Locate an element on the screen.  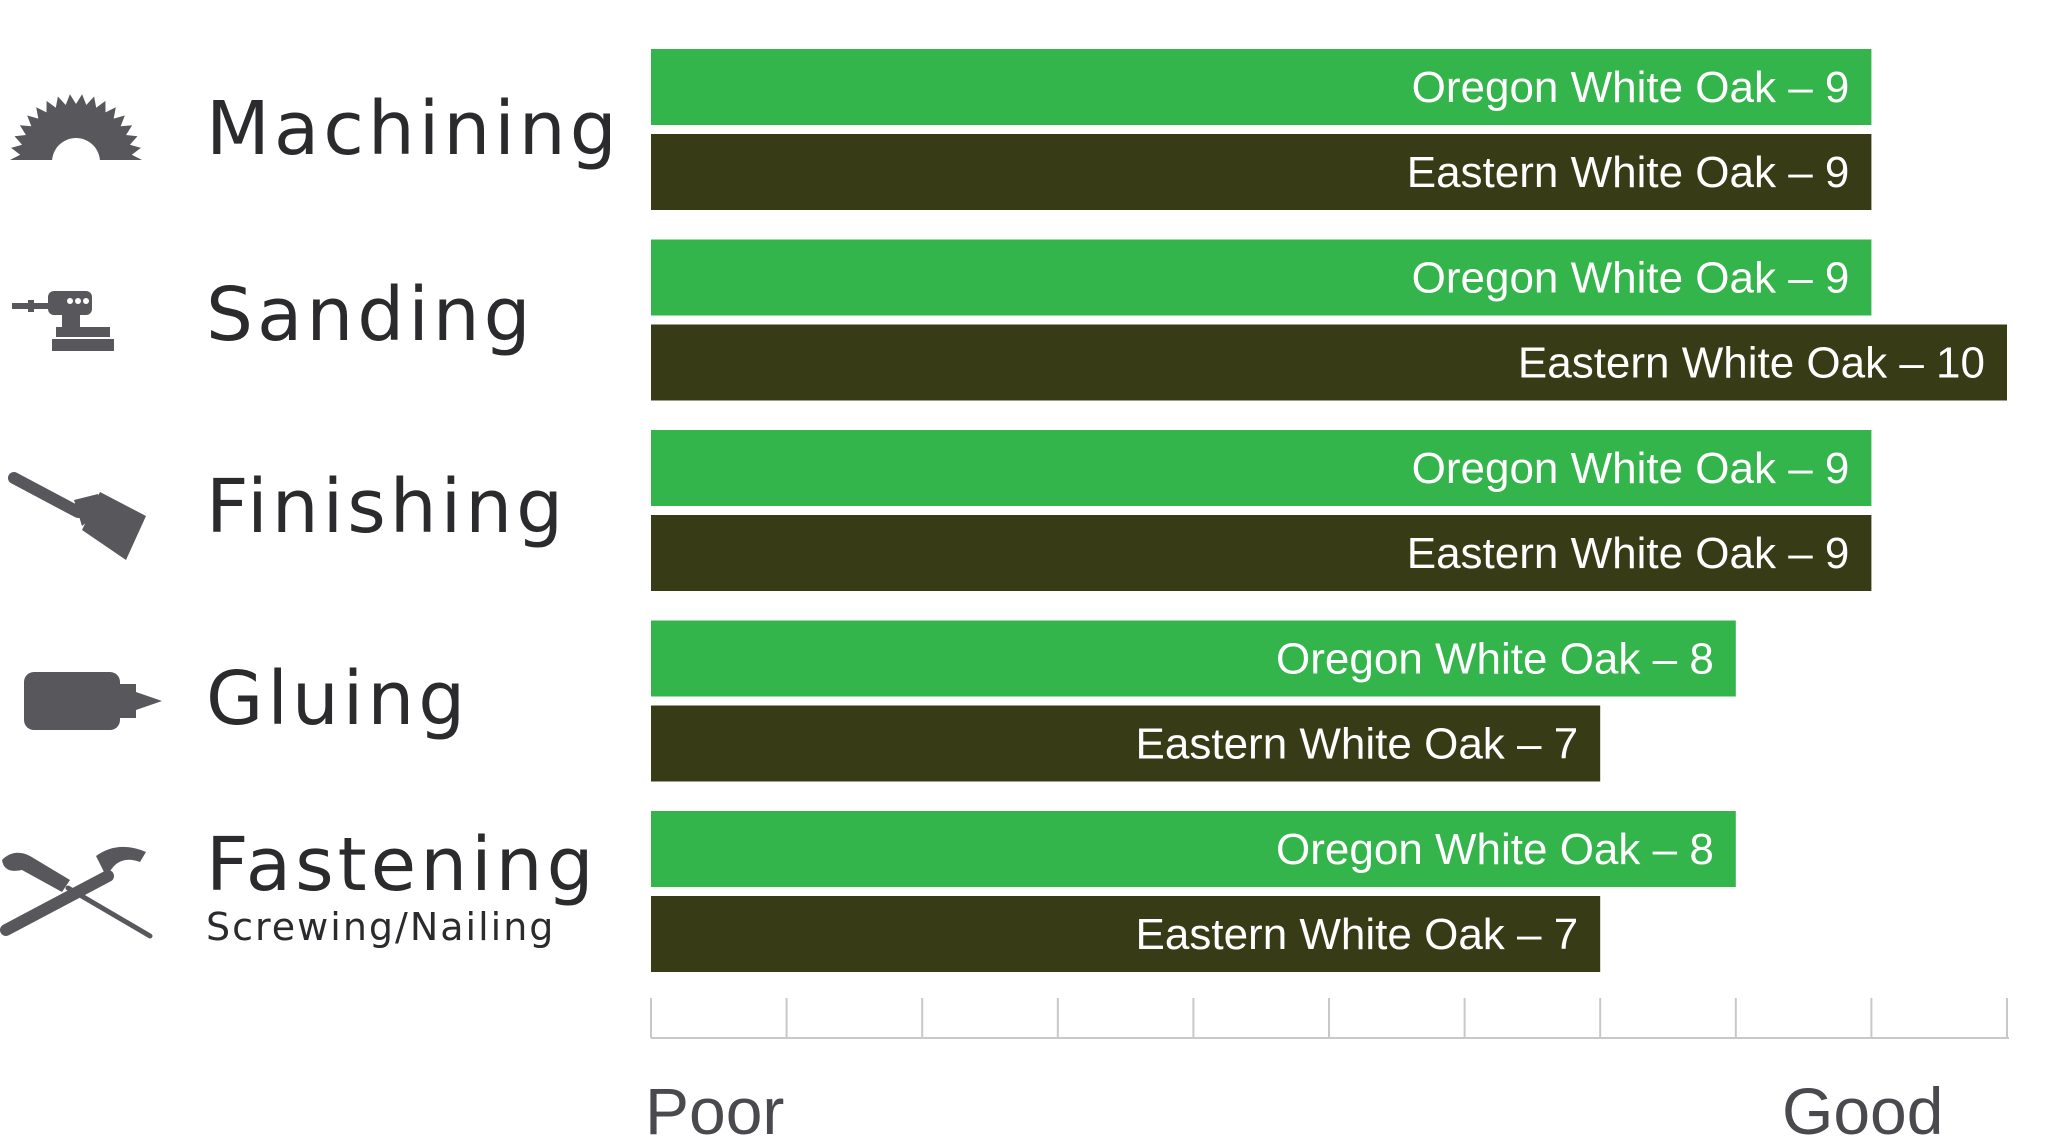
bar-fastening-oregon-white-oak is located at coordinates (1193, 849).